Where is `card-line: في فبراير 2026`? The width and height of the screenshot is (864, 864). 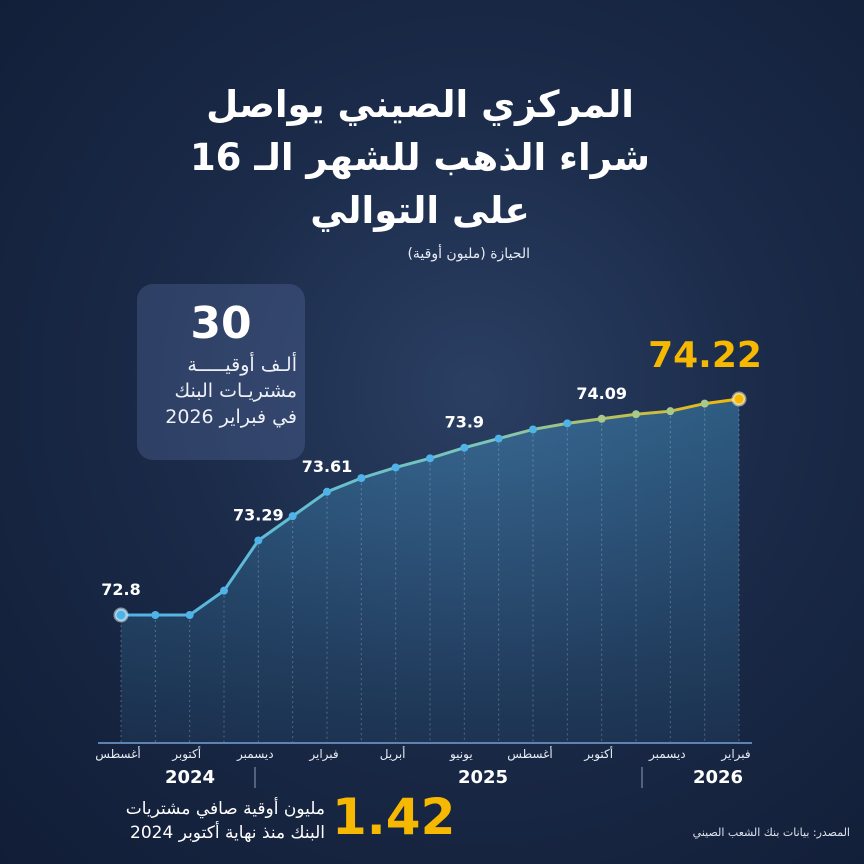 card-line: في فبراير 2026 is located at coordinates (231, 417).